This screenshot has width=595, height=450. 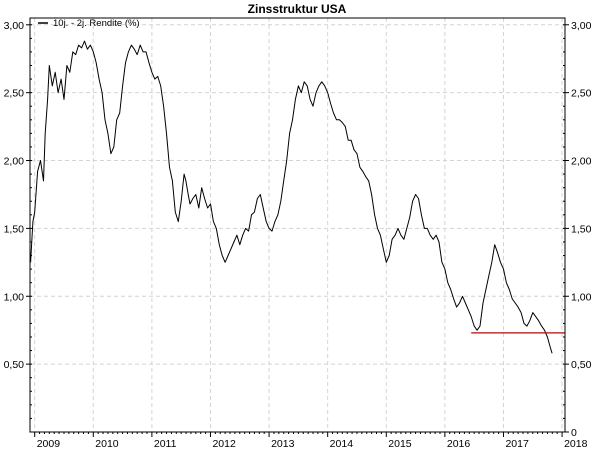 I want to click on y-tick-label-left: 0,50, so click(x=14, y=365).